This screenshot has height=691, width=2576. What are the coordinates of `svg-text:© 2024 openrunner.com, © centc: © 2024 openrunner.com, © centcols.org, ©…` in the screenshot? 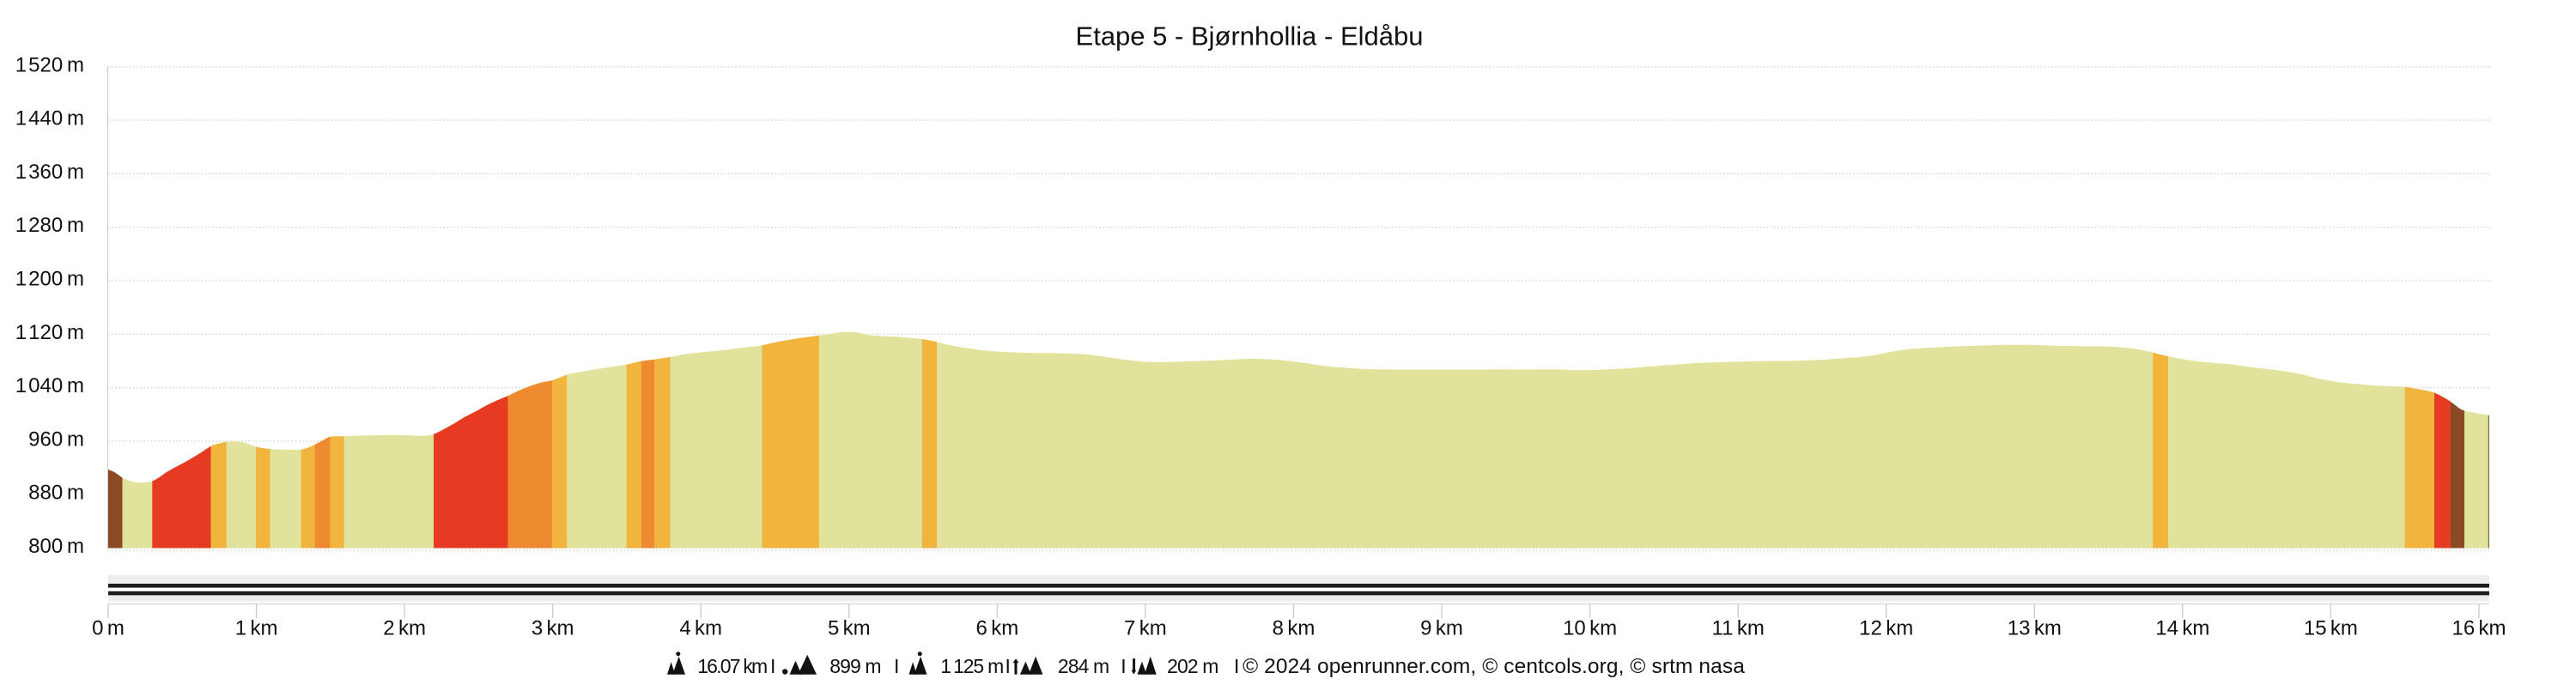 It's located at (1493, 666).